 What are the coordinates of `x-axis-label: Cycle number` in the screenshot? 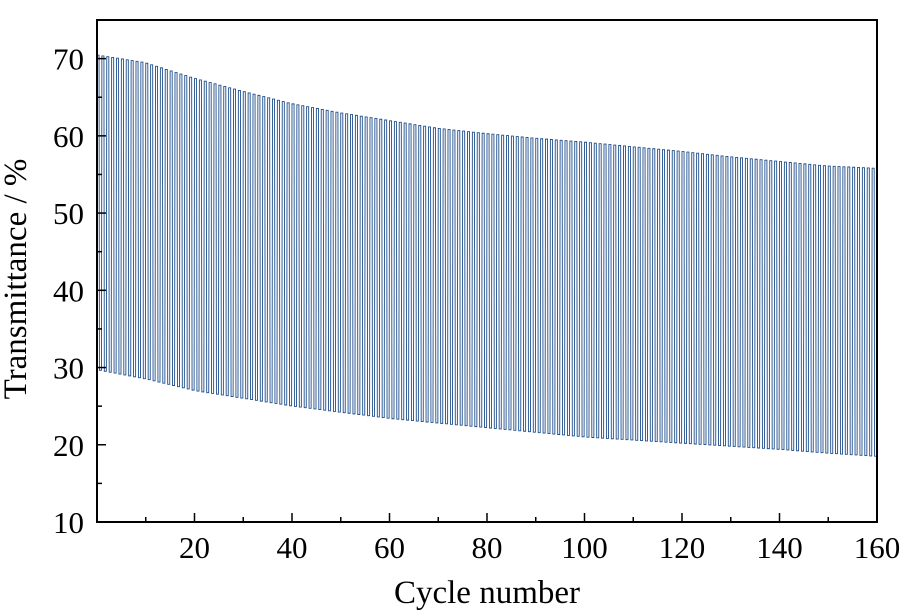 It's located at (487, 593).